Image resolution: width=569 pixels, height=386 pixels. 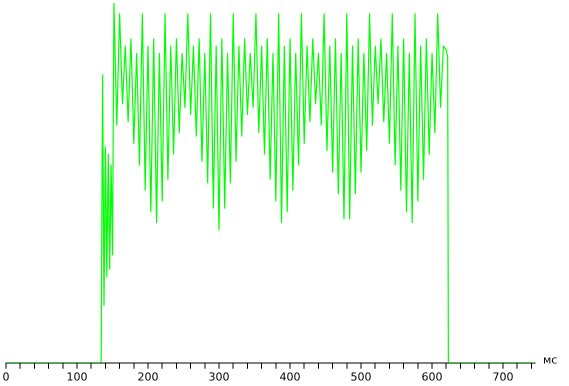 What do you see at coordinates (361, 377) in the screenshot?
I see `x-tick-label: 500` at bounding box center [361, 377].